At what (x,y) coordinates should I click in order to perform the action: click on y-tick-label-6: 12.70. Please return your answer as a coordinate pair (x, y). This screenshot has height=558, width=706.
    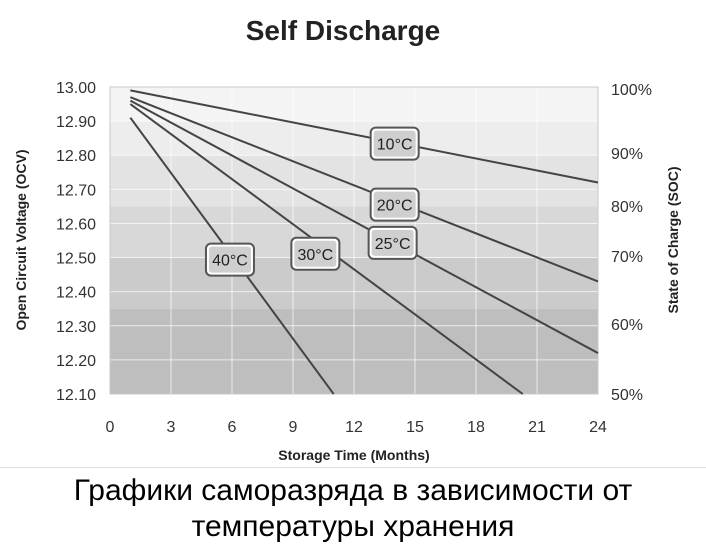
    Looking at the image, I should click on (76, 190).